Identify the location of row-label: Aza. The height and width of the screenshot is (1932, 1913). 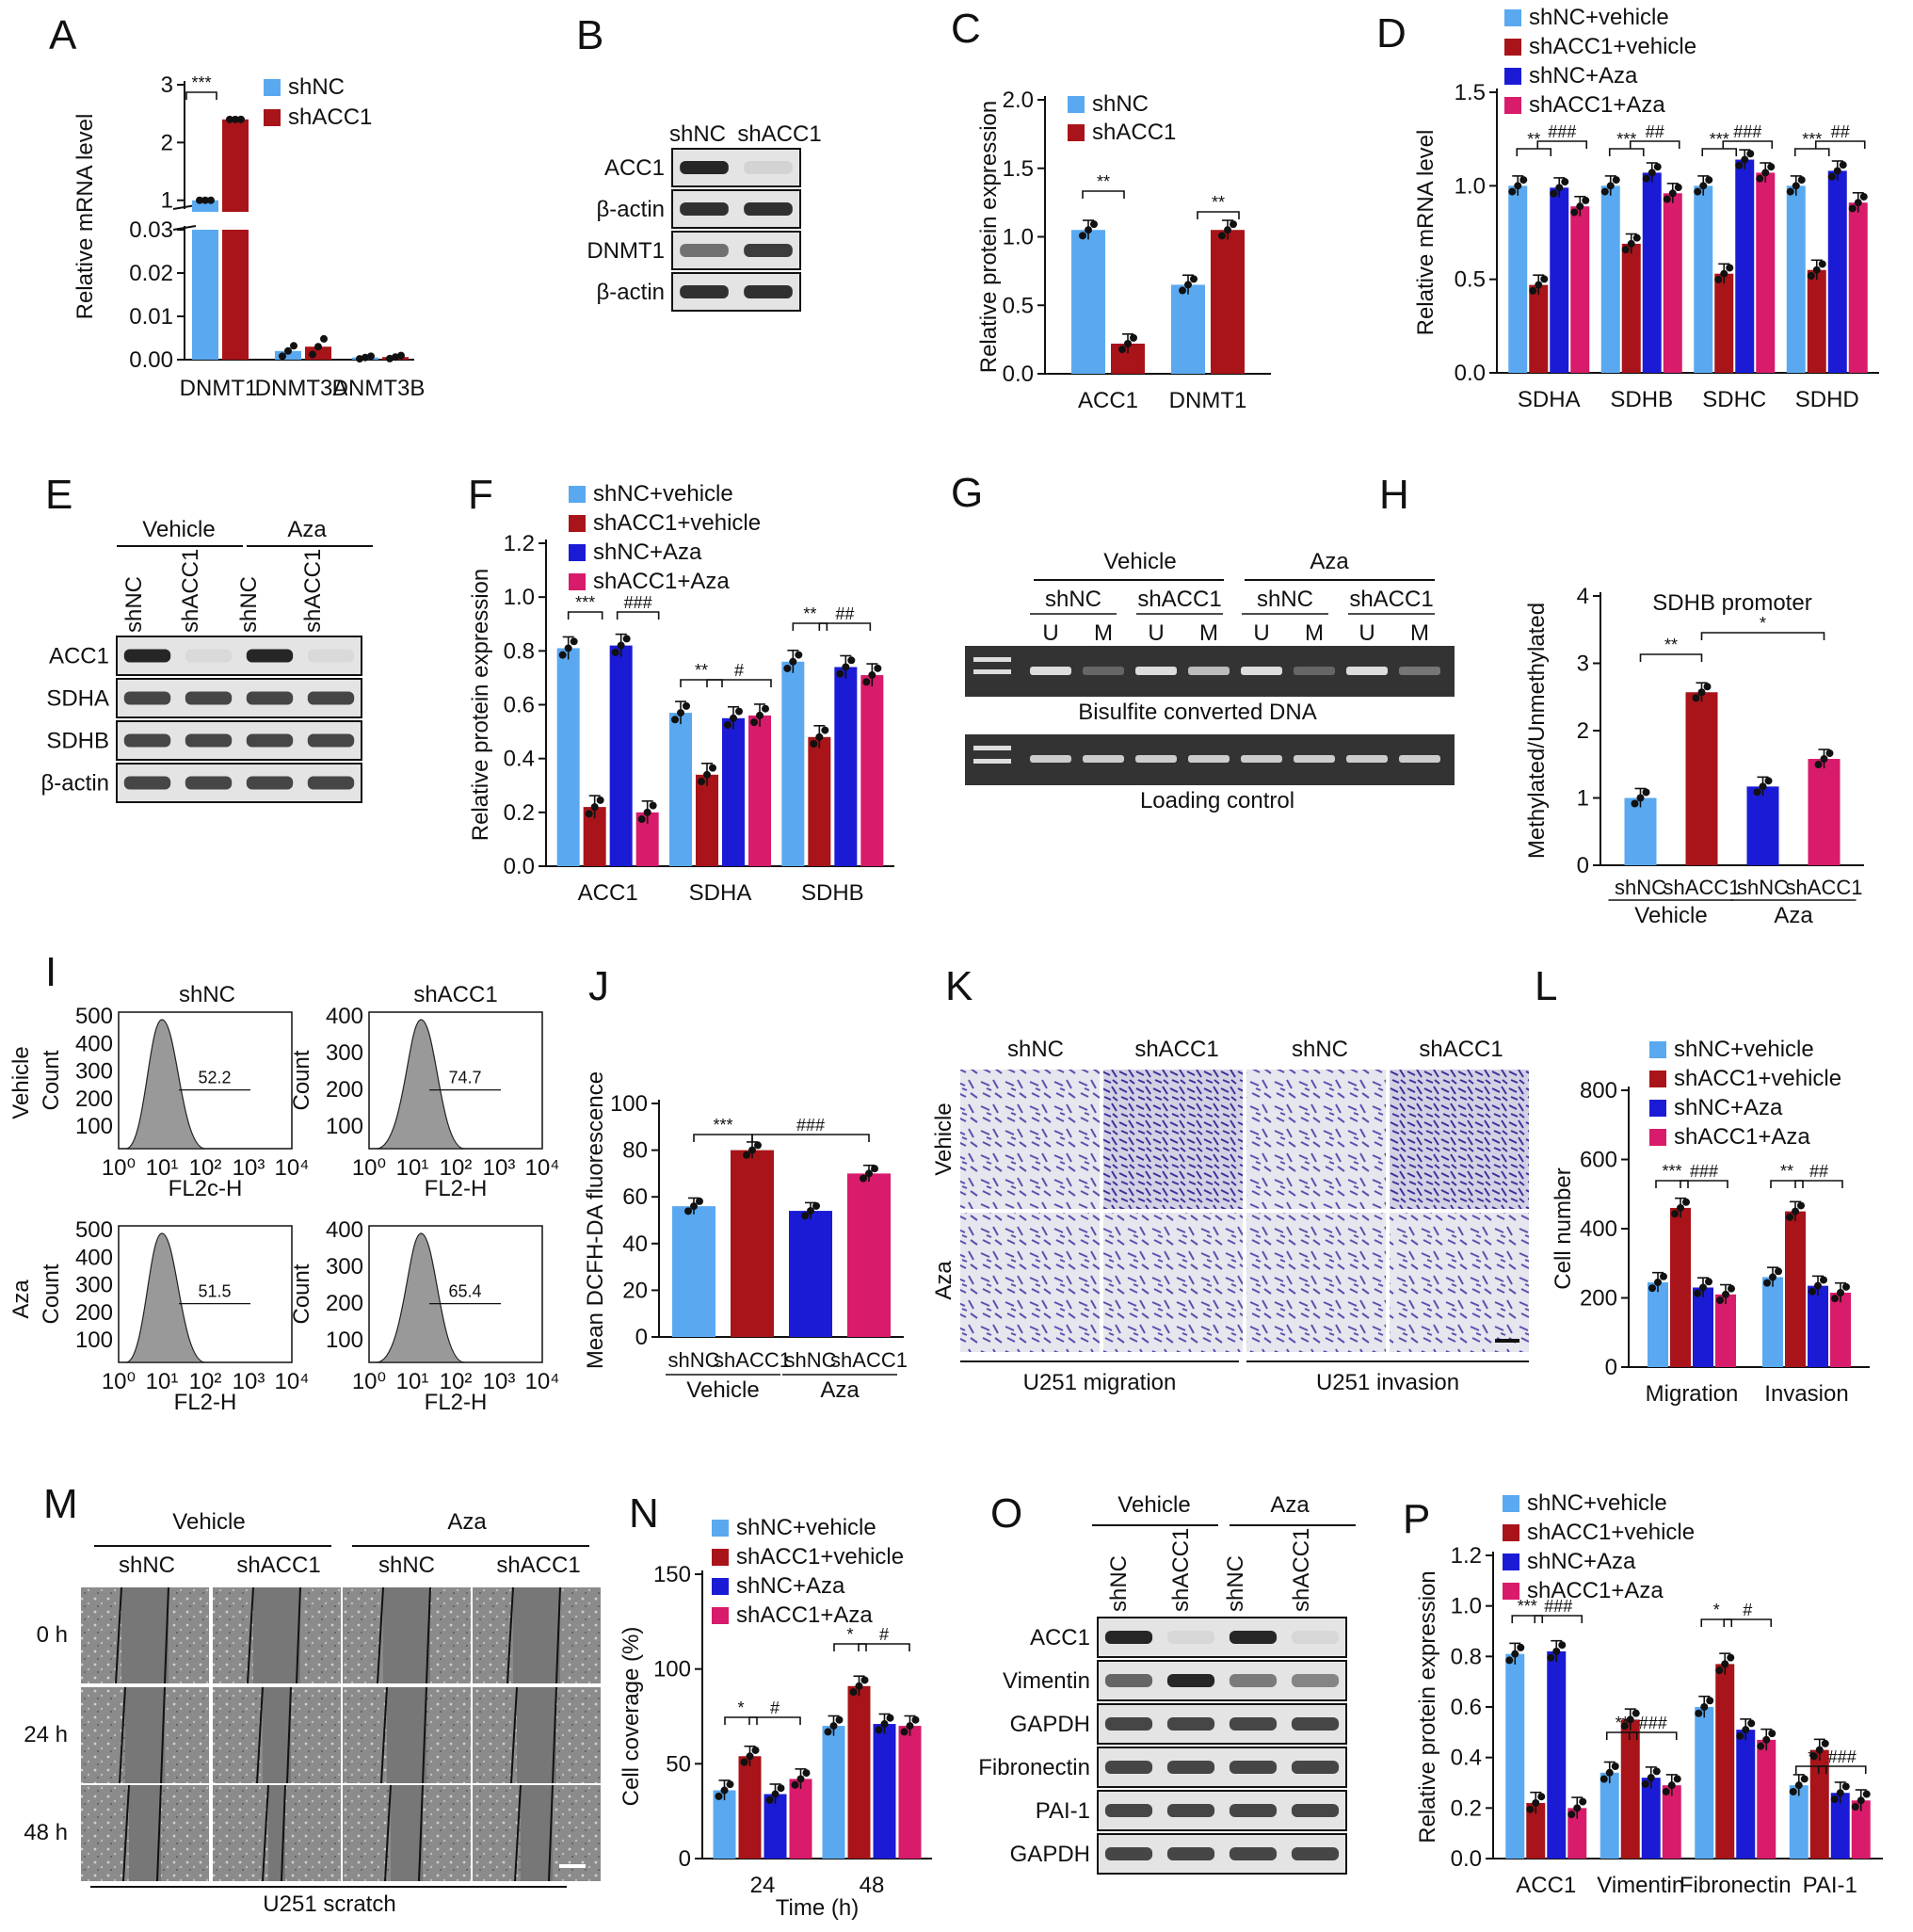
(943, 1280).